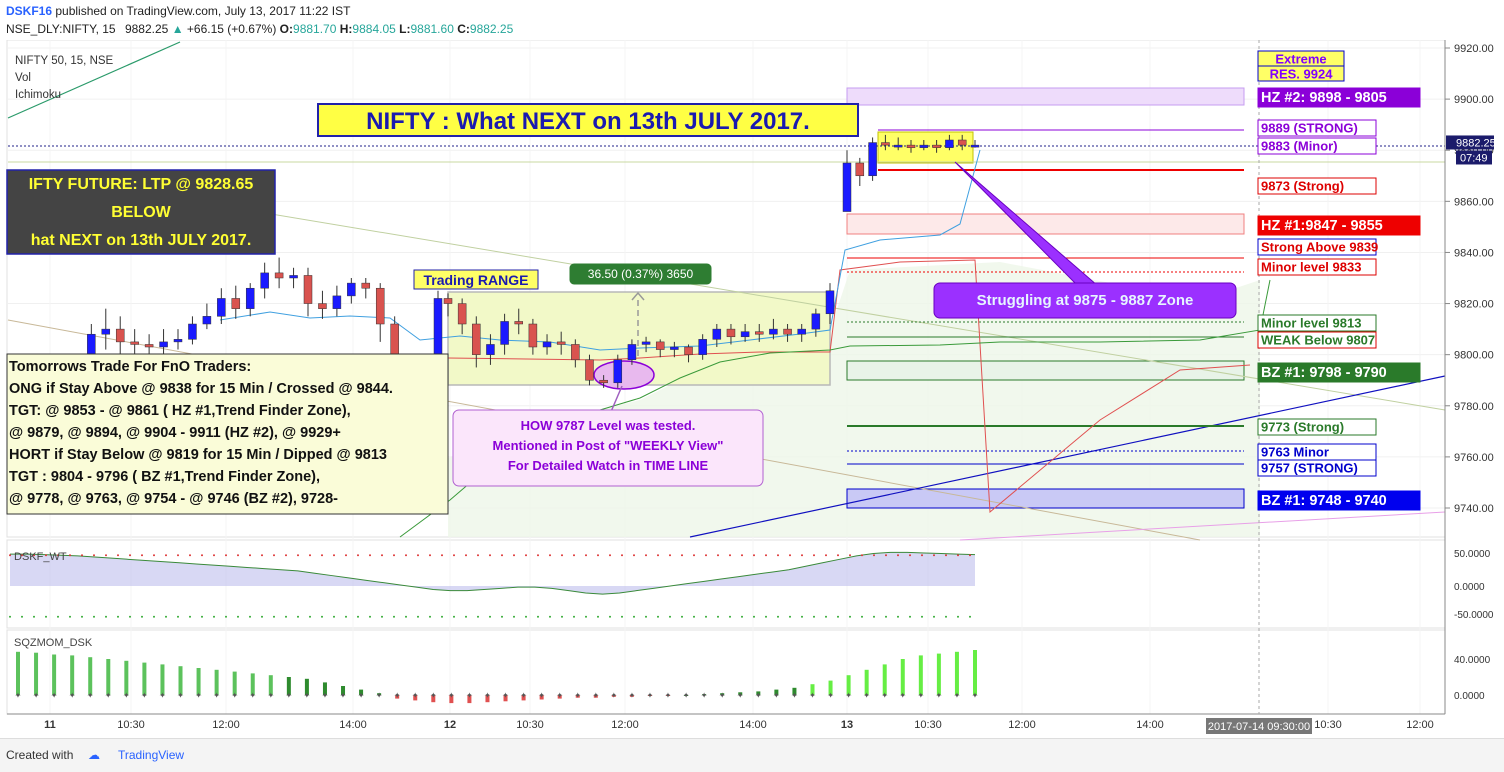 This screenshot has height=772, width=1504. Describe the element at coordinates (1322, 226) in the screenshot. I see `level-label-text: HZ #1:9847 - 9855` at that location.